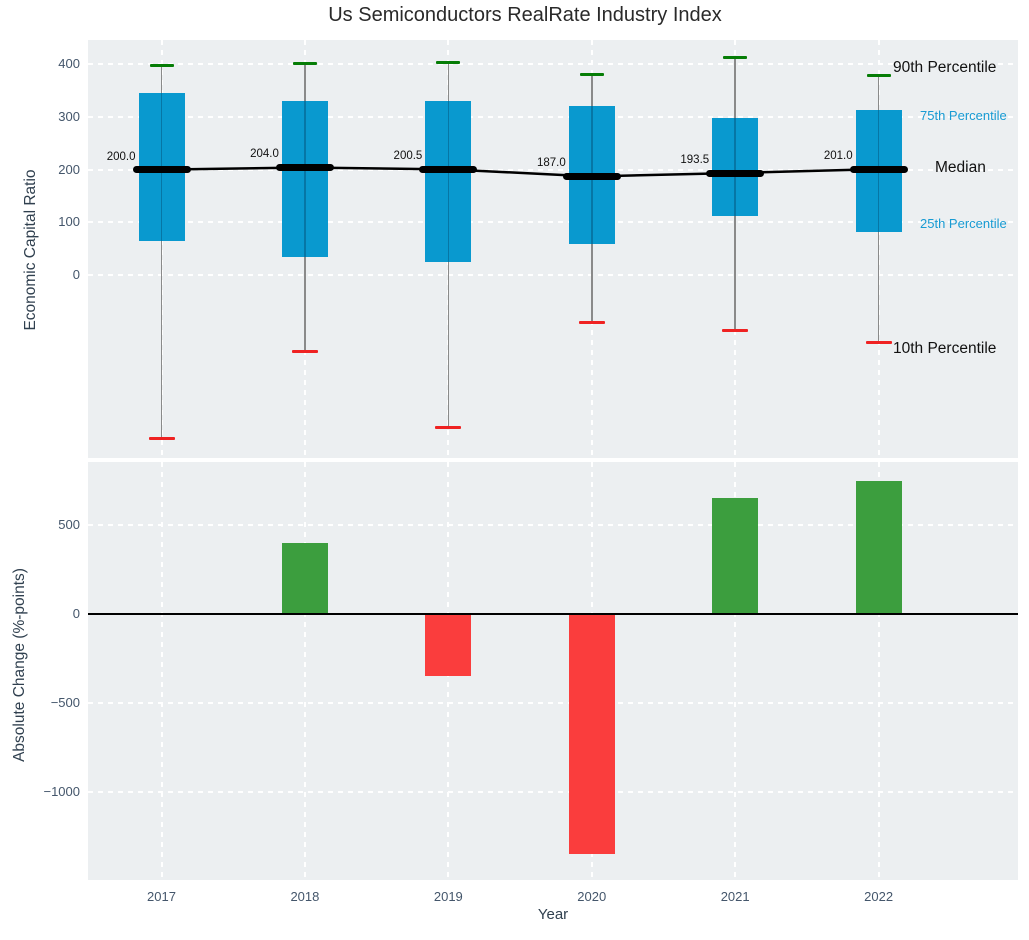  Describe the element at coordinates (121, 156) in the screenshot. I see `median-value-label: 200.0` at that location.